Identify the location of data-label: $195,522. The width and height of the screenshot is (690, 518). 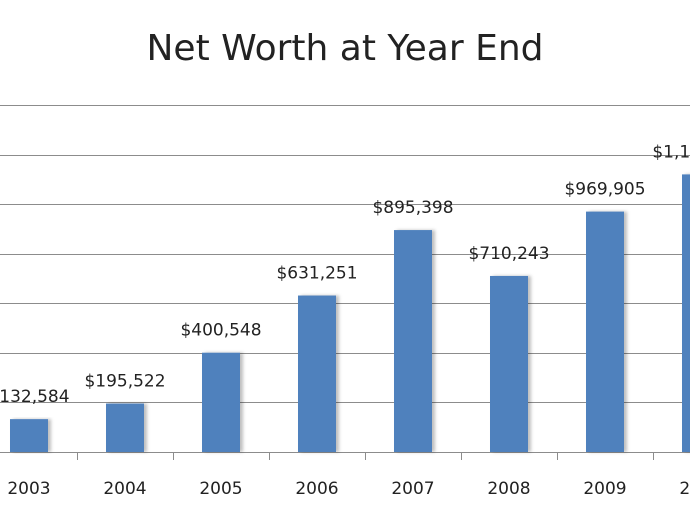
(124, 382).